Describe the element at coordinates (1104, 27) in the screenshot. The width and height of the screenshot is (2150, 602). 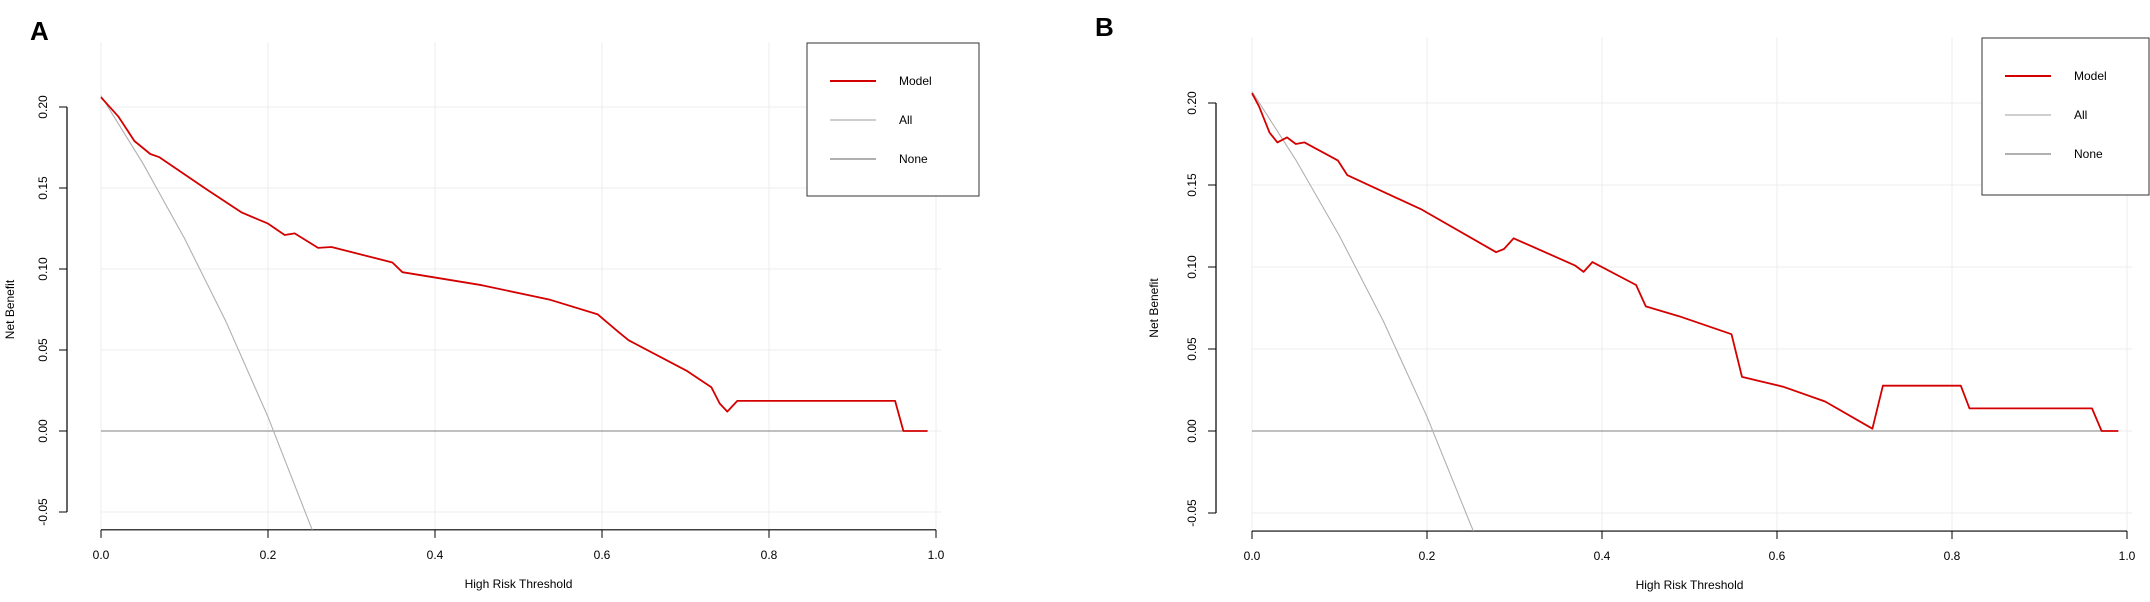
I see `panel-label: B` at that location.